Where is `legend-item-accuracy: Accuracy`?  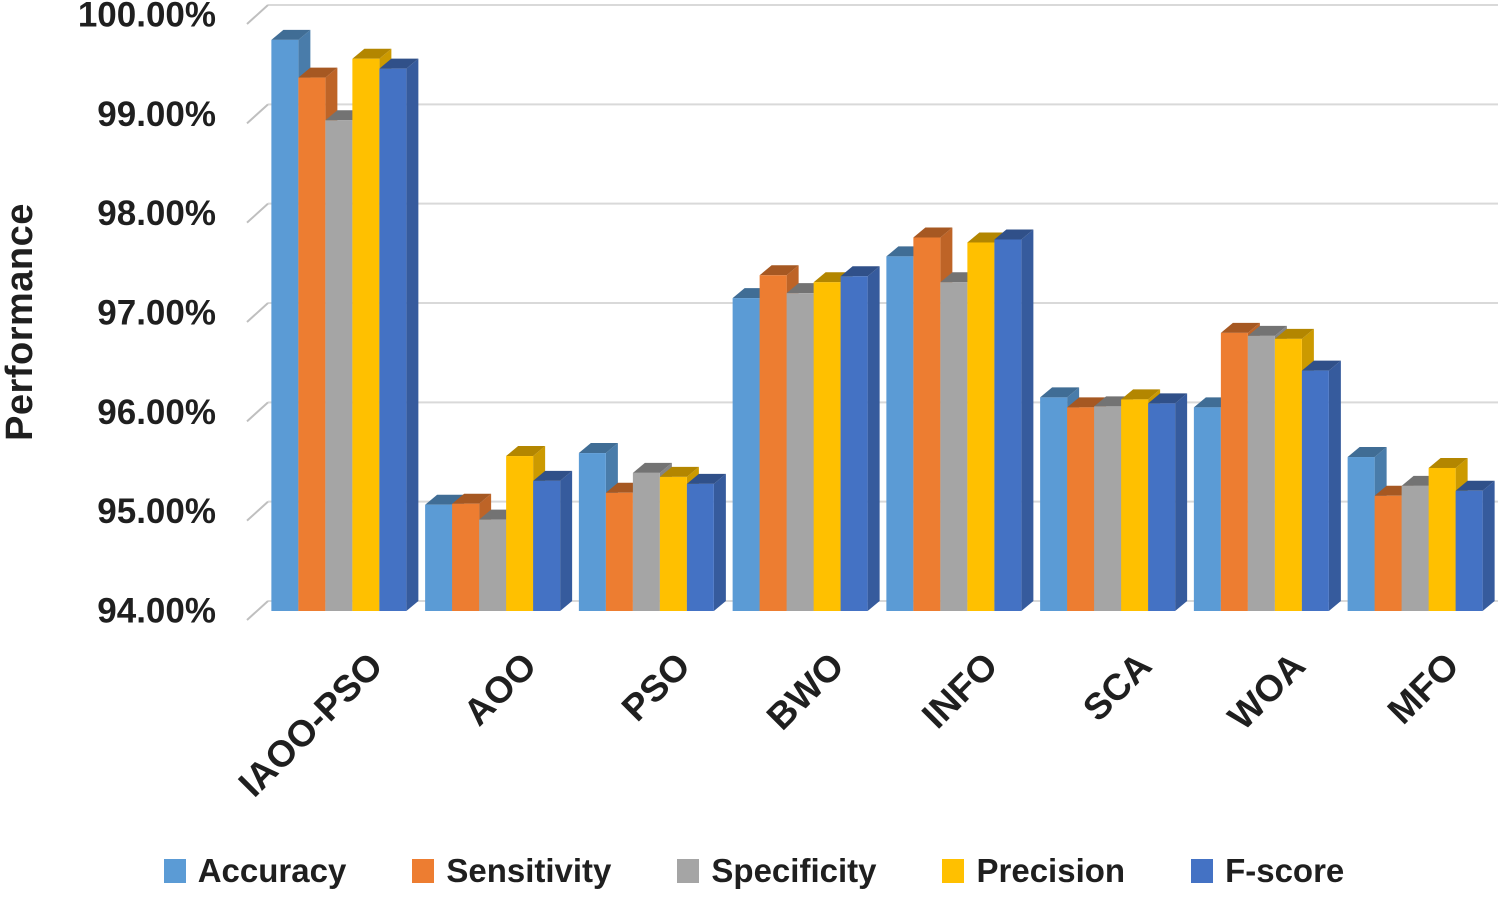 legend-item-accuracy: Accuracy is located at coordinates (255, 871).